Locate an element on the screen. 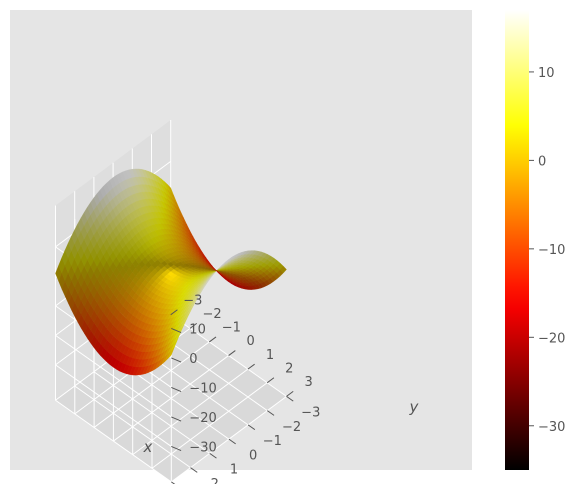 The image size is (575, 488). colorbar-tick-label: −30 is located at coordinates (551, 427).